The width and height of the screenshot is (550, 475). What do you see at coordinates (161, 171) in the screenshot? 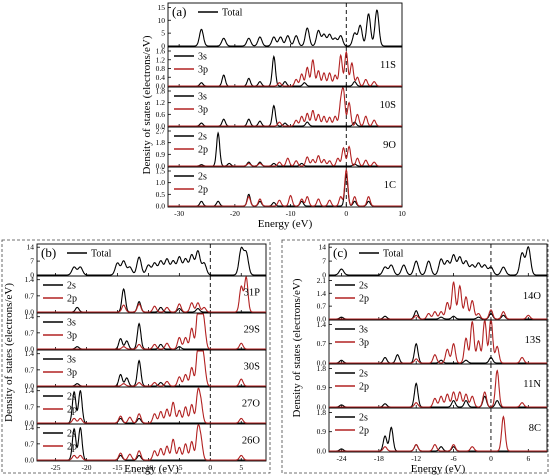
I see `y-tick-label: 1.5` at bounding box center [161, 171].